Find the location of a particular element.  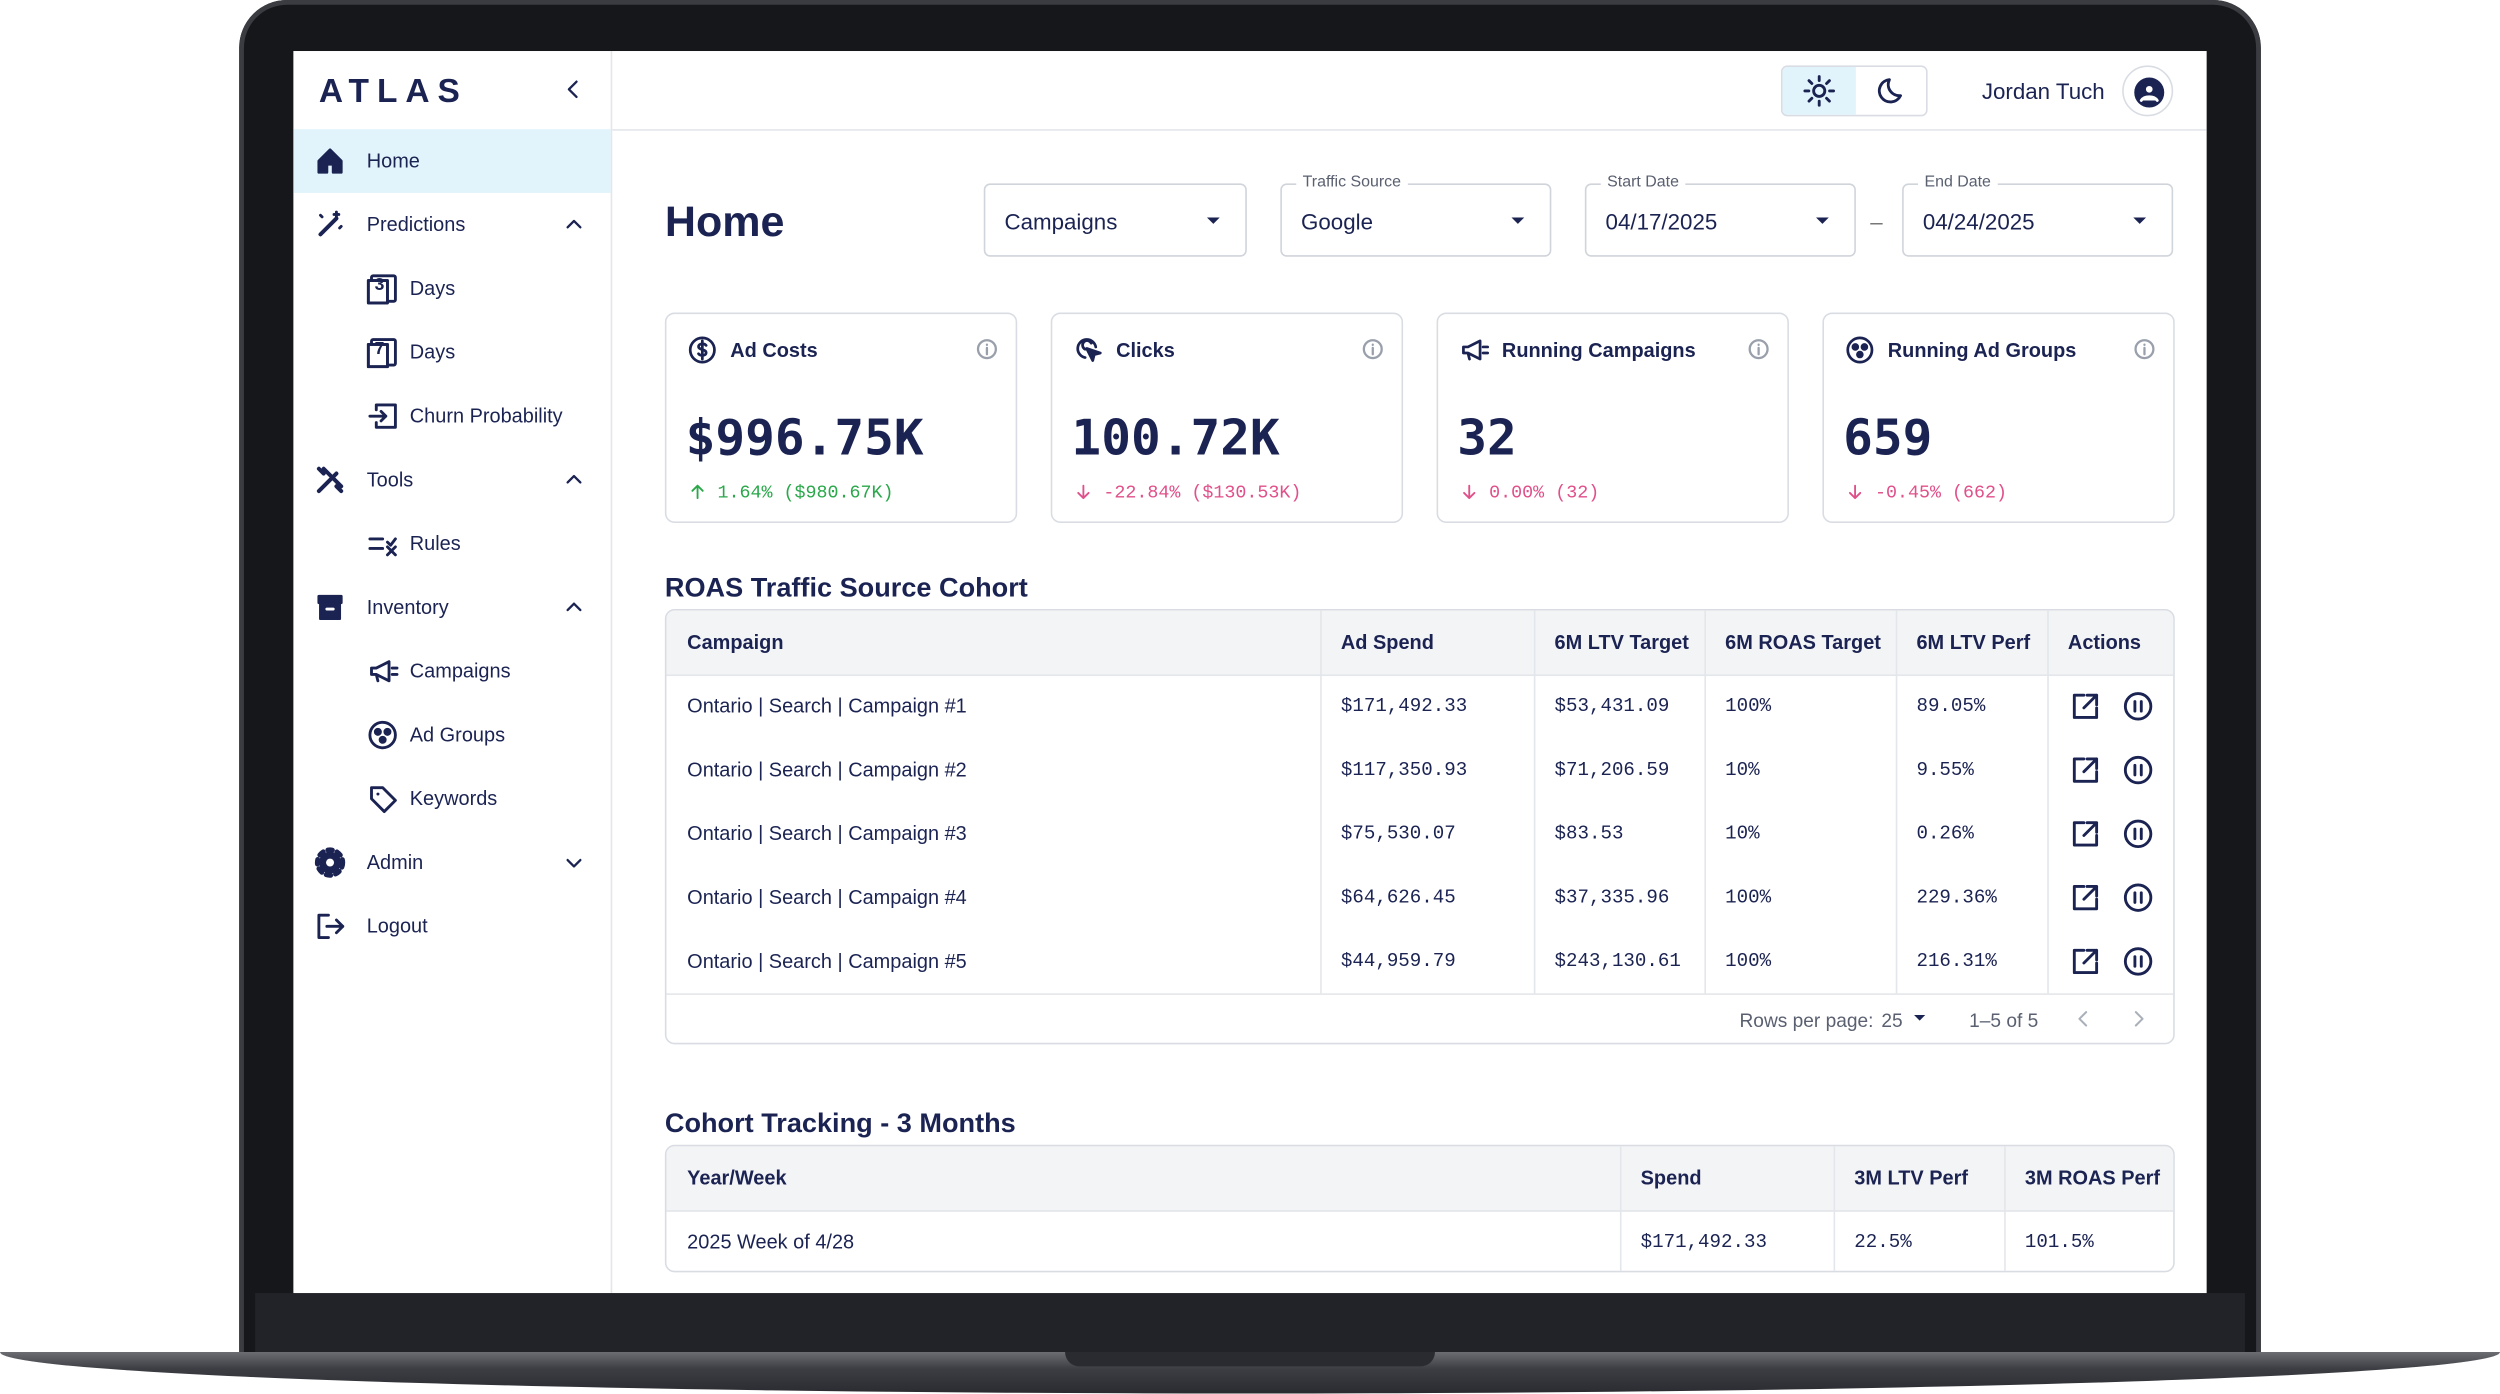

light-mode-button is located at coordinates (1819, 90).